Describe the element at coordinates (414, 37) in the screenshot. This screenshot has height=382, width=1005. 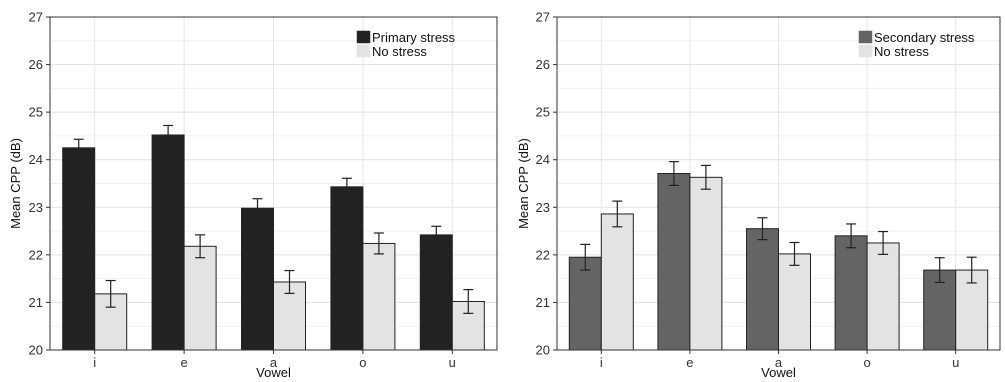
I see `legend-label-primary-stress: Primary stress` at that location.